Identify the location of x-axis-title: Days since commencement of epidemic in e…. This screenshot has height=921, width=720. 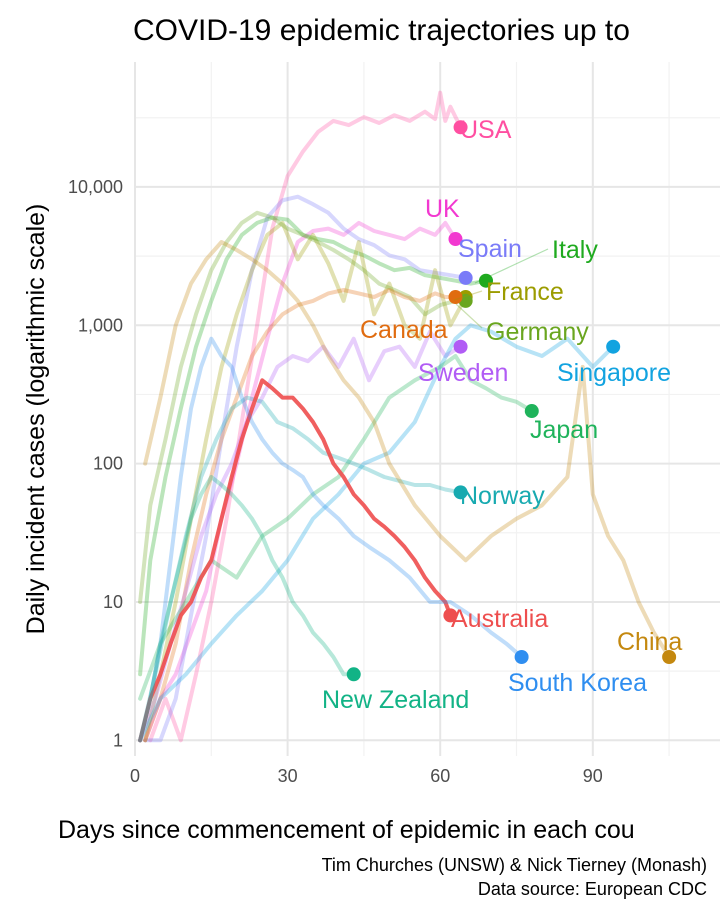
(346, 830).